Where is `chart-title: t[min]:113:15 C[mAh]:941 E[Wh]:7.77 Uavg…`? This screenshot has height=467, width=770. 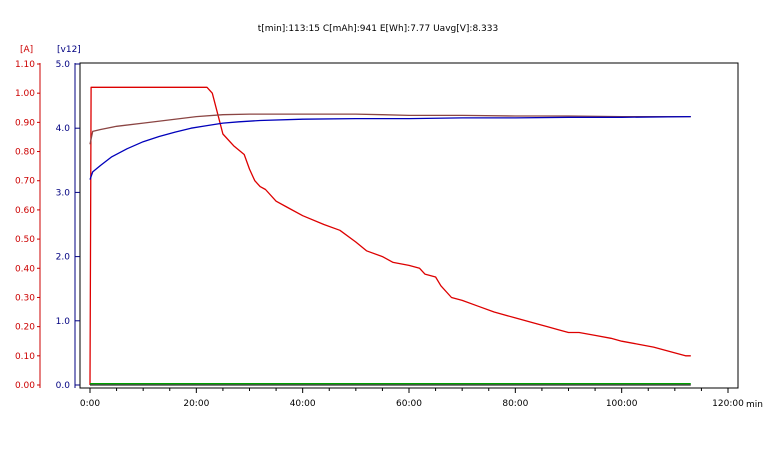 chart-title: t[min]:113:15 C[mAh]:941 E[Wh]:7.77 Uavg… is located at coordinates (378, 29).